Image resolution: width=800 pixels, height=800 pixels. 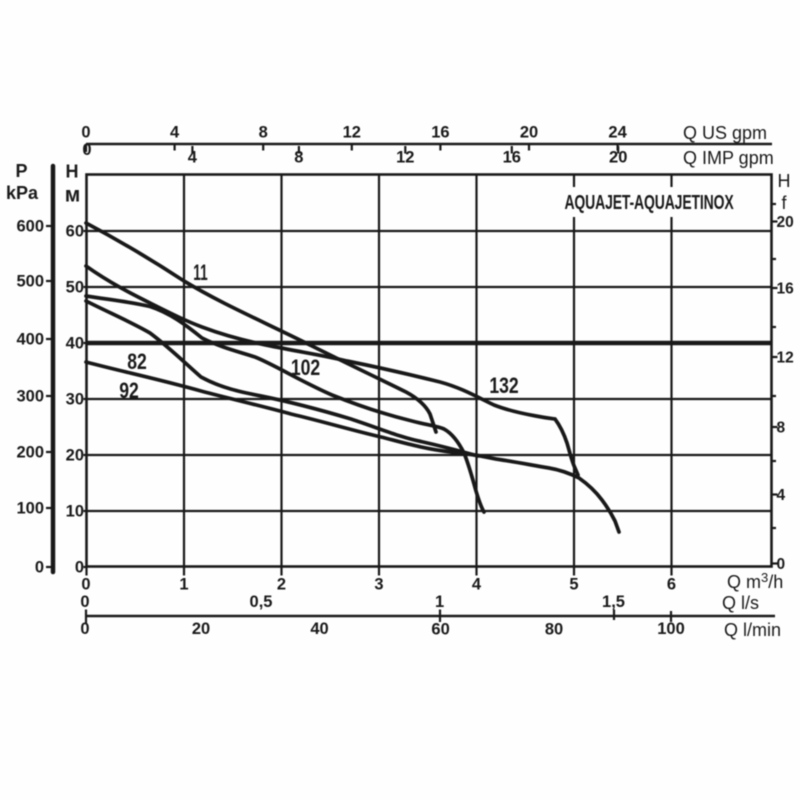 I want to click on svg-text: 500, so click(x=30, y=282).